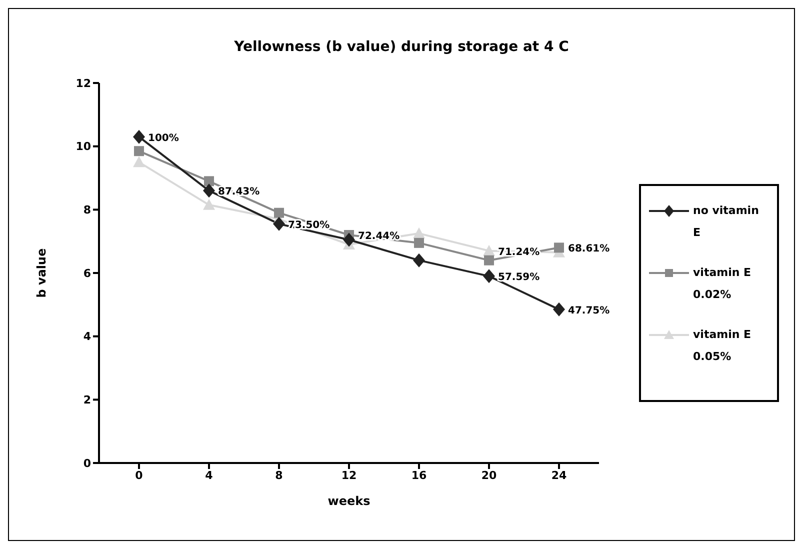 This screenshot has height=551, width=805. I want to click on y-tick-label: 0, so click(87, 463).